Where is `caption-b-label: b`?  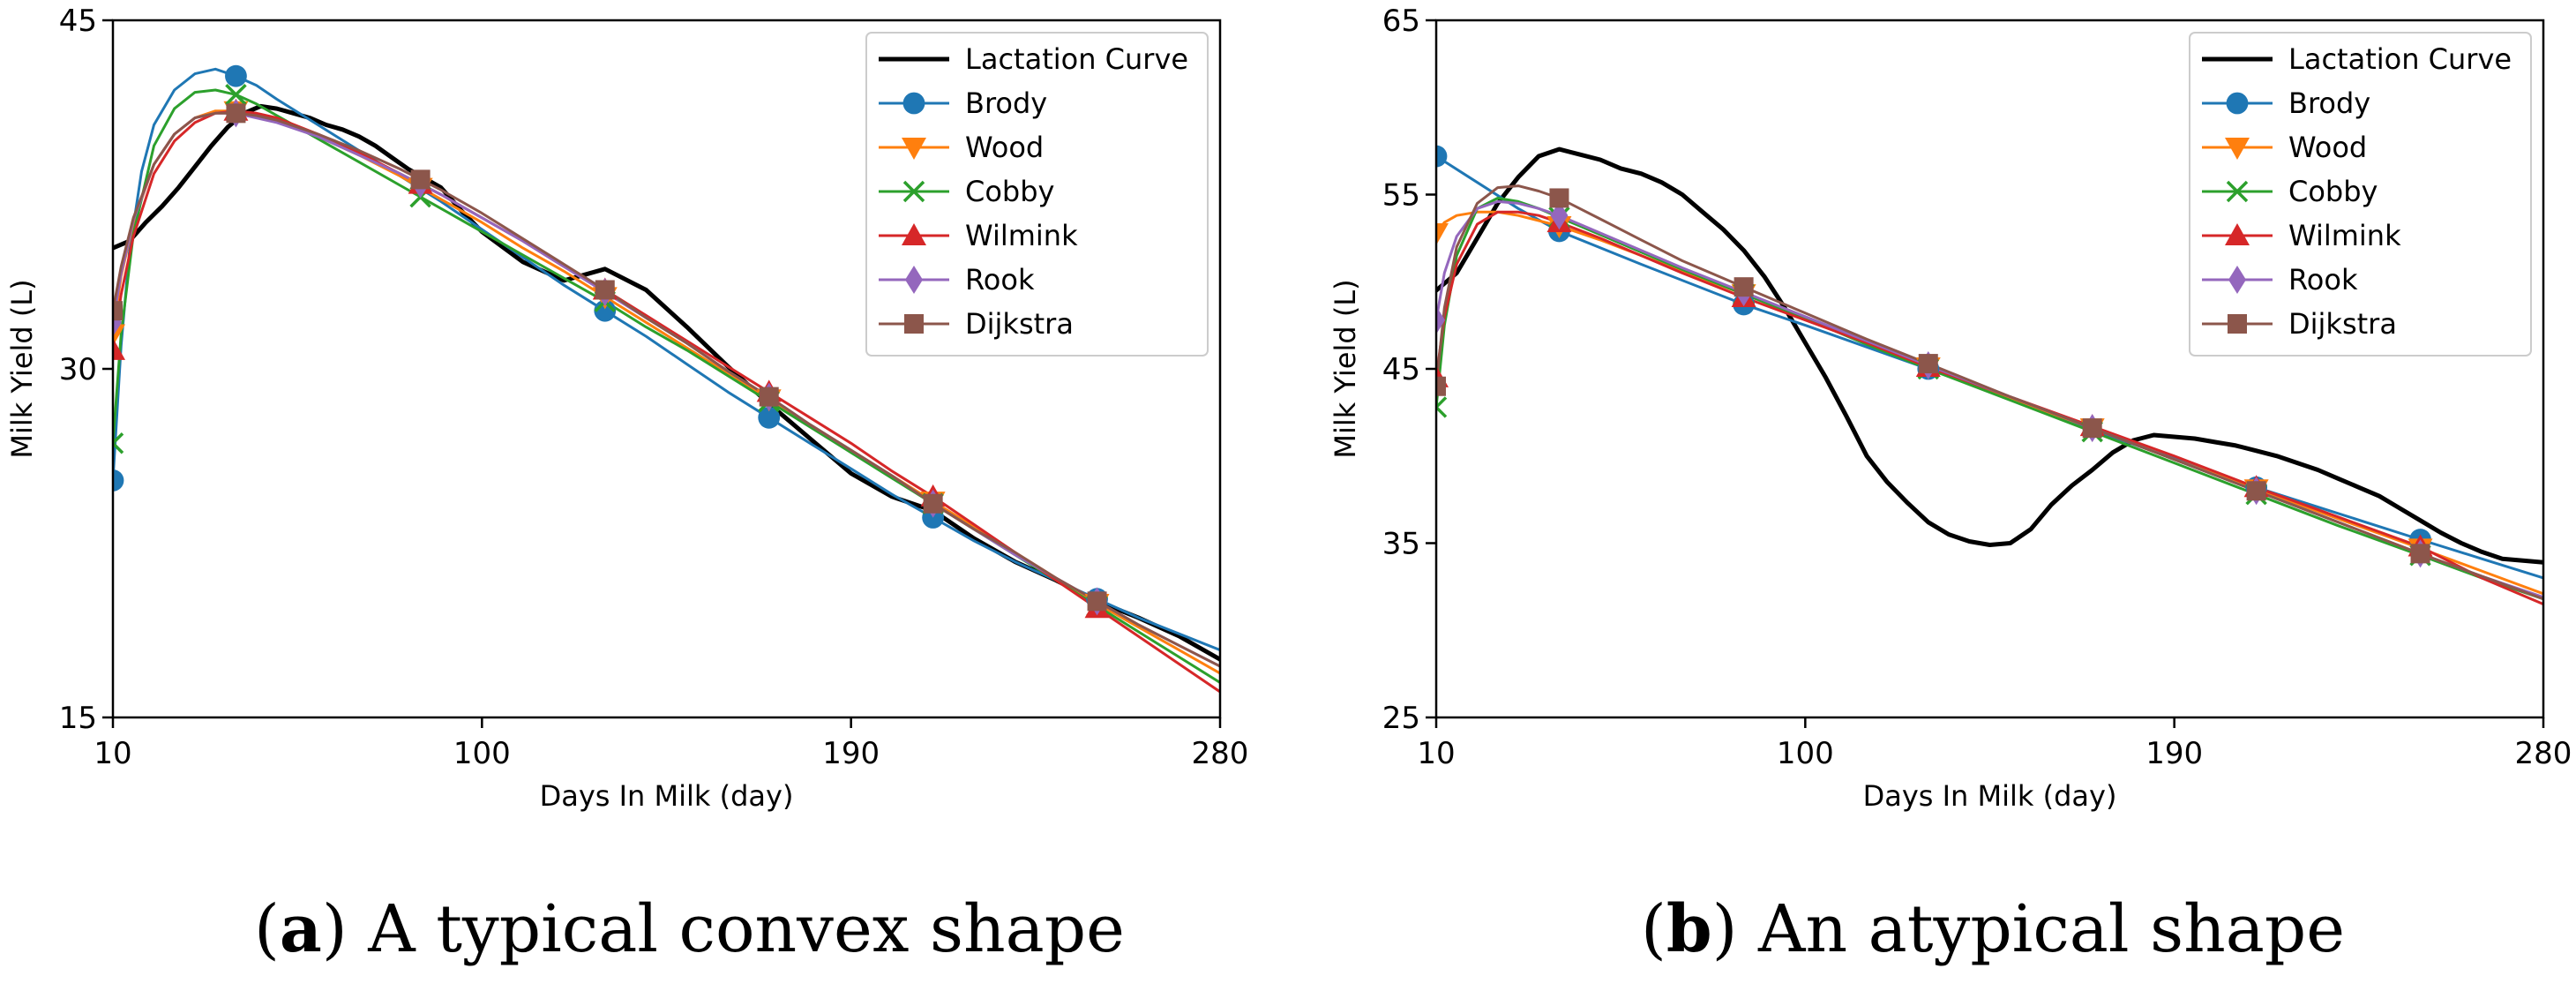 caption-b-label: b is located at coordinates (1689, 929).